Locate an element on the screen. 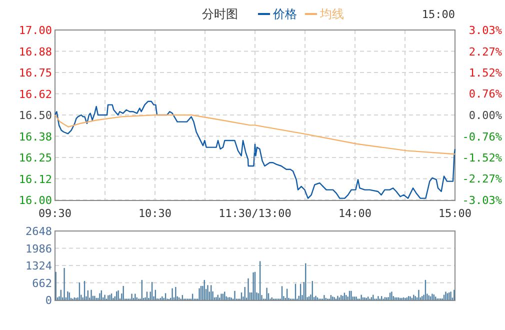 This screenshot has height=330, width=505. legend-label: 价格 is located at coordinates (284, 14).